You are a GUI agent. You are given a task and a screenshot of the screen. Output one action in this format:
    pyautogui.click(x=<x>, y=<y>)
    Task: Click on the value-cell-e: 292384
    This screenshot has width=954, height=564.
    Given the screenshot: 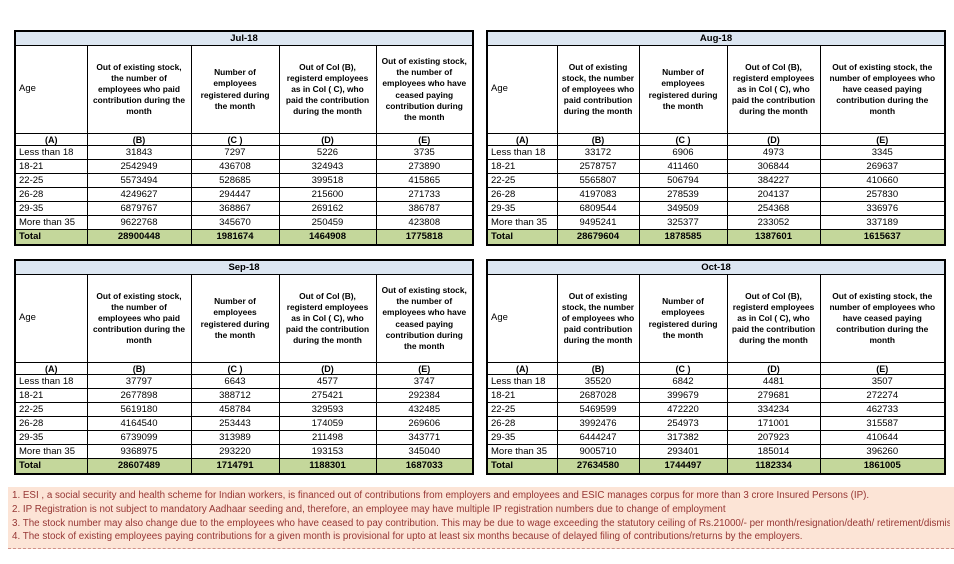 What is the action you would take?
    pyautogui.click(x=424, y=395)
    